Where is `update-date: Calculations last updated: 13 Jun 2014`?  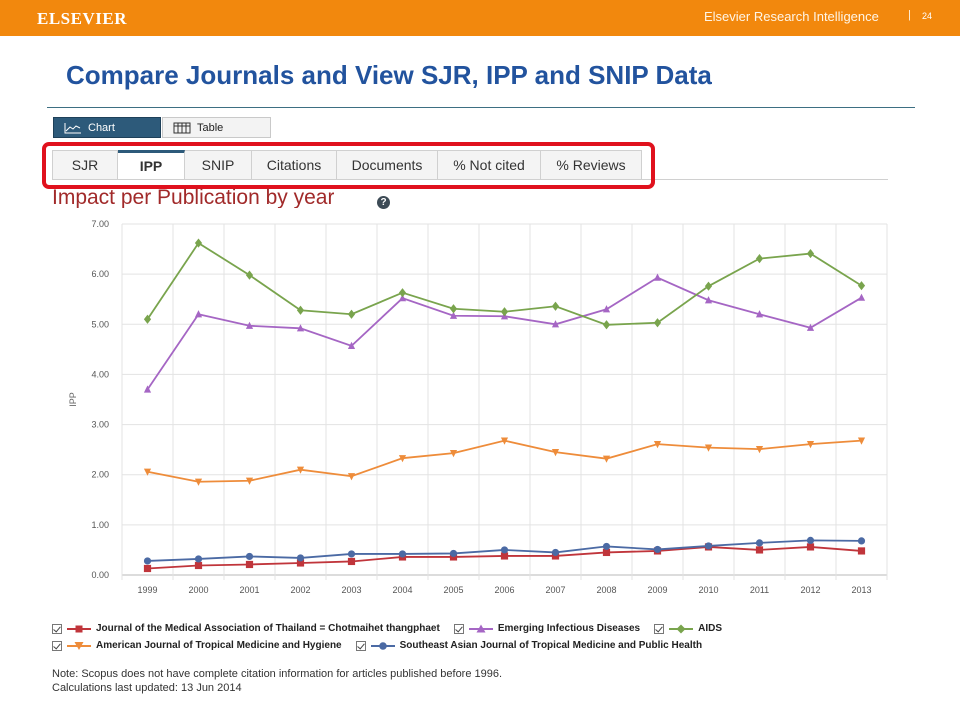
update-date: Calculations last updated: 13 Jun 2014 is located at coordinates (147, 688).